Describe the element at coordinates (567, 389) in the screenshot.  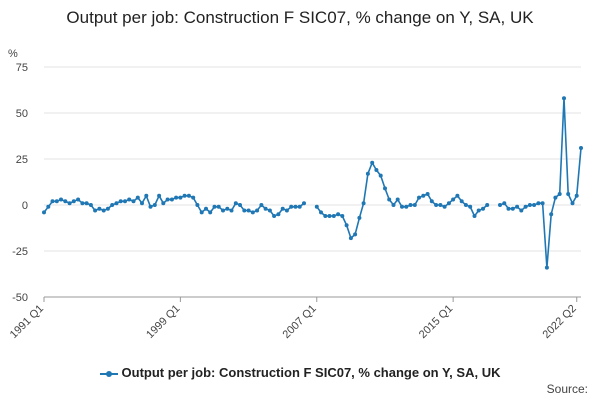
I see `source-label: Source:` at that location.